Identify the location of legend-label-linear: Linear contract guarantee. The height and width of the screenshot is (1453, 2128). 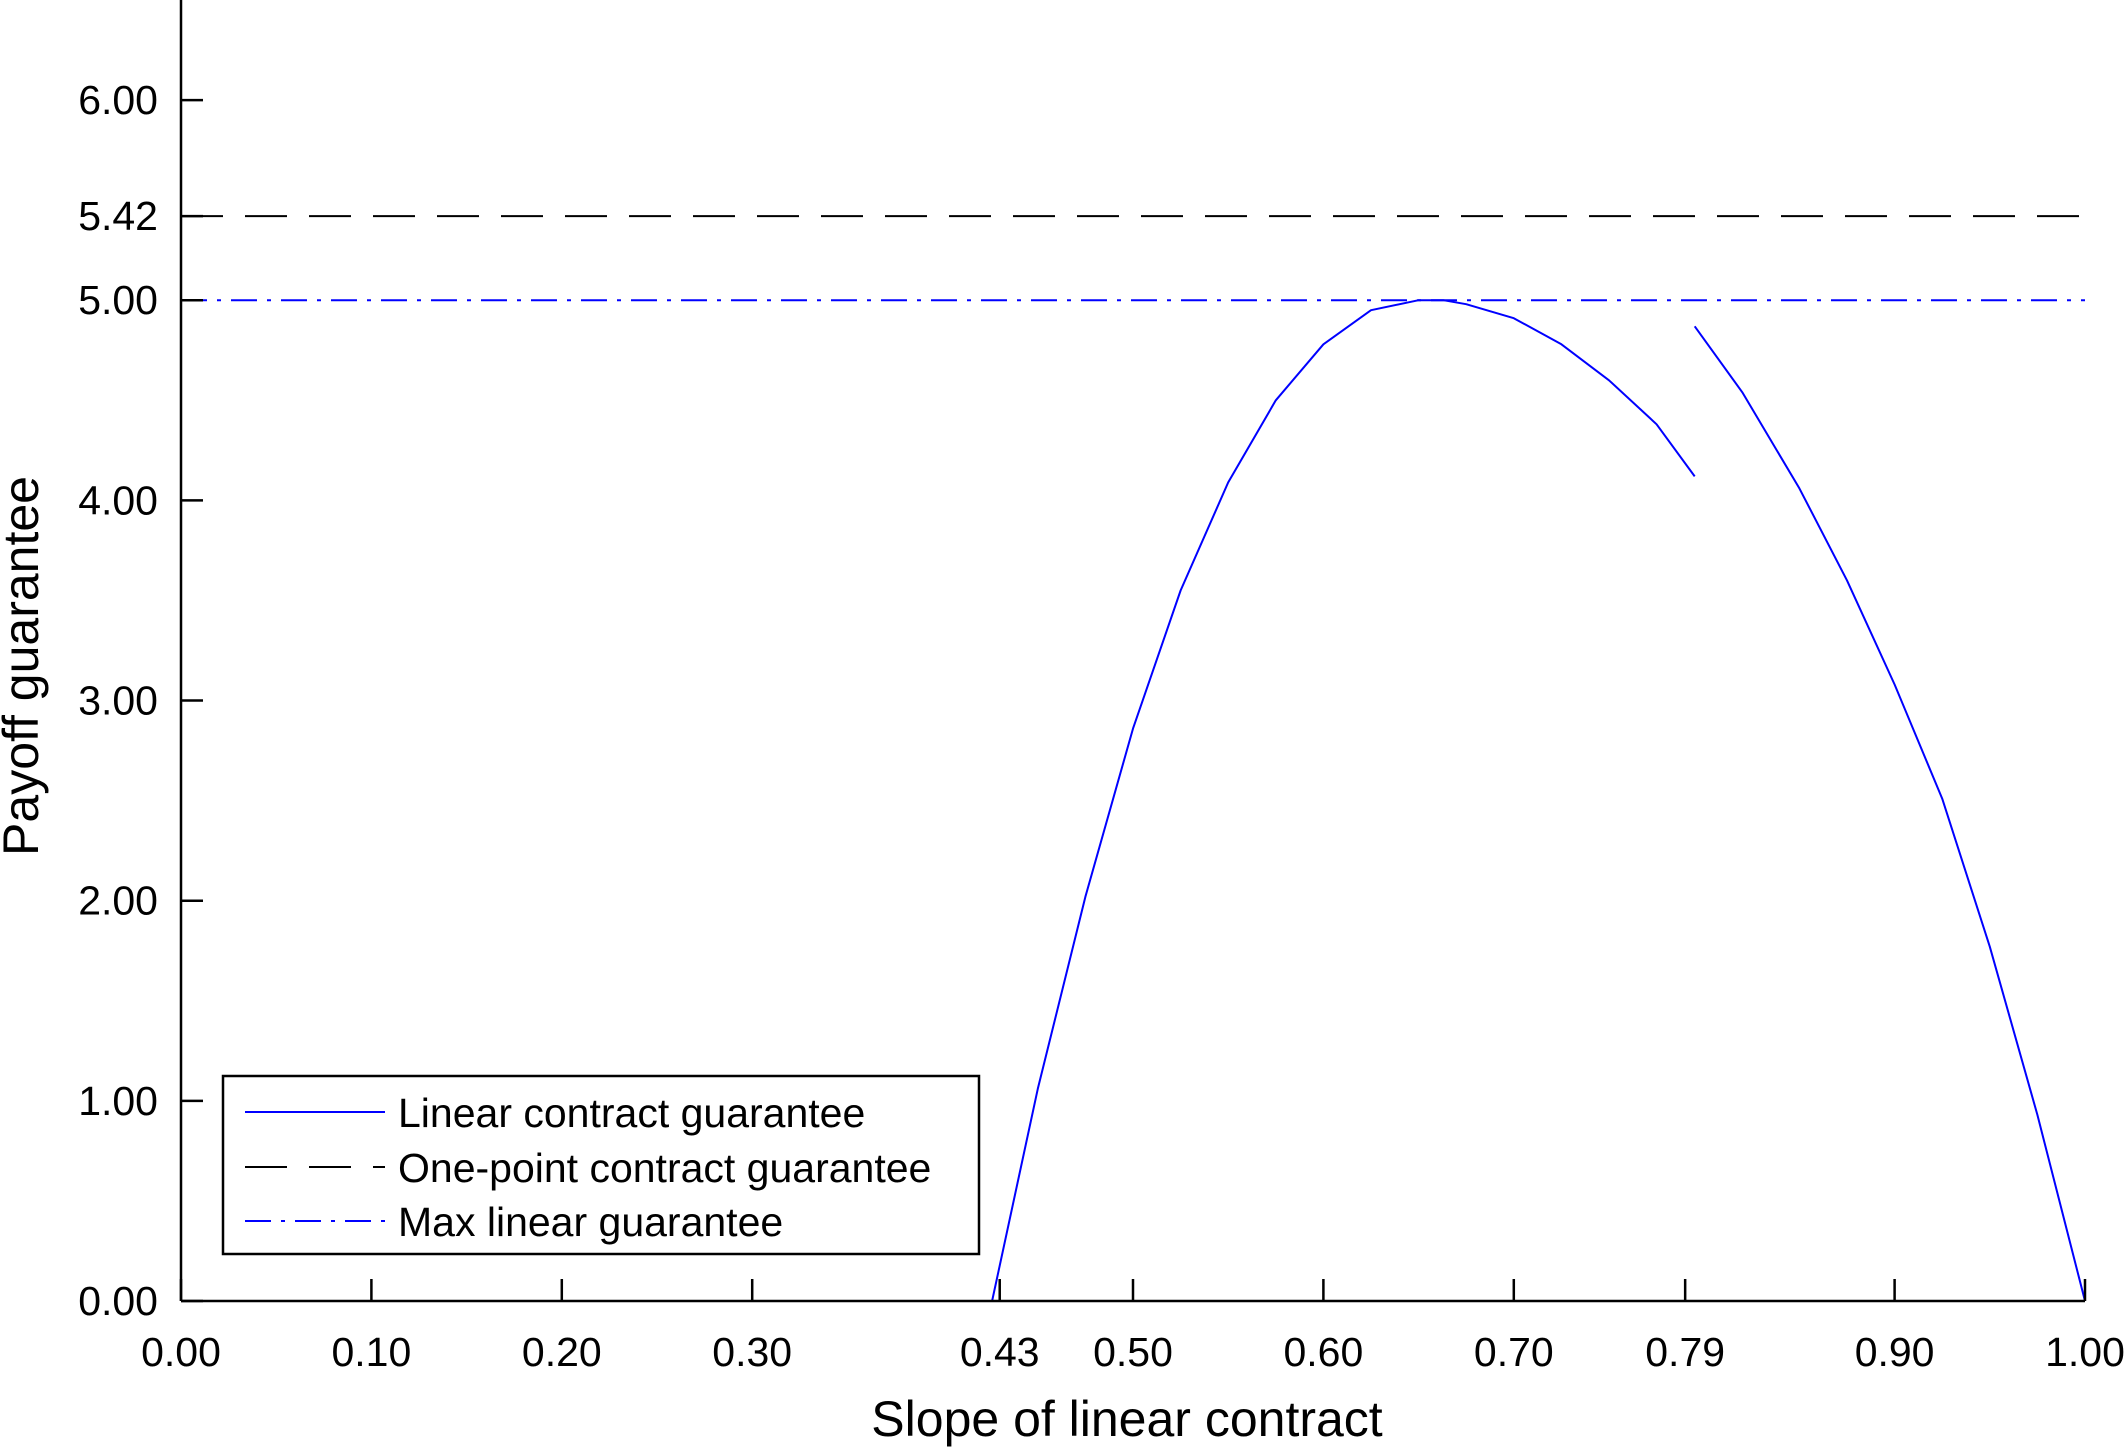
(631, 1113).